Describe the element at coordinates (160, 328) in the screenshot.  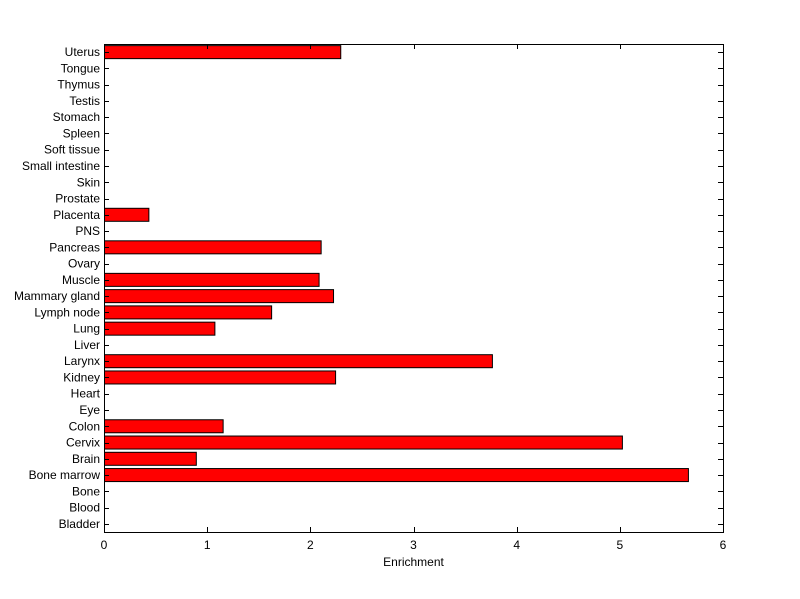
I see `bar-lung` at that location.